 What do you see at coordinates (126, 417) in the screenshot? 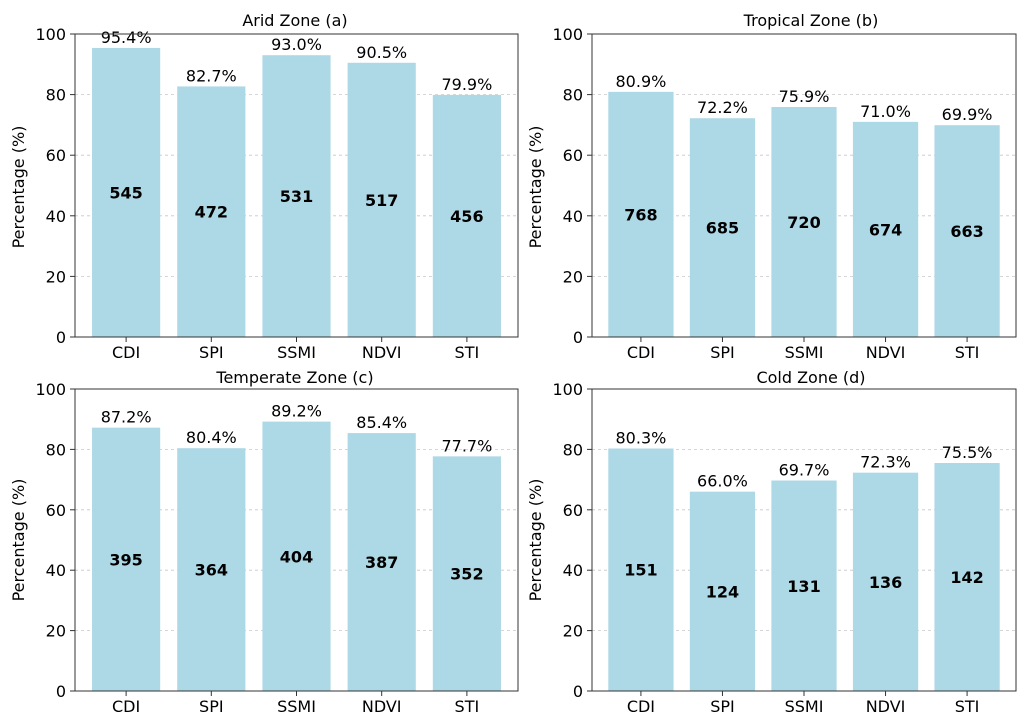
I see `bar-value-label: 87.2%` at bounding box center [126, 417].